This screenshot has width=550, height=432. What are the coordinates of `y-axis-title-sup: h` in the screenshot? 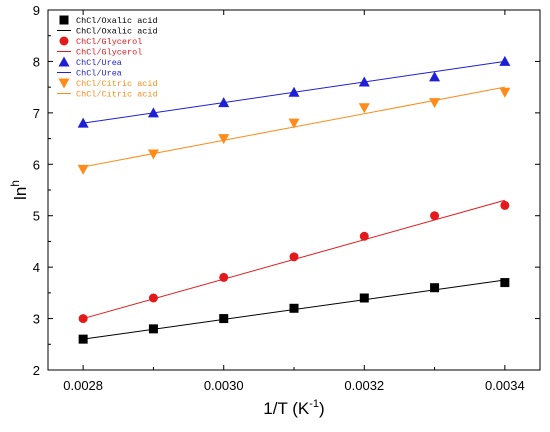 It's located at (15, 183).